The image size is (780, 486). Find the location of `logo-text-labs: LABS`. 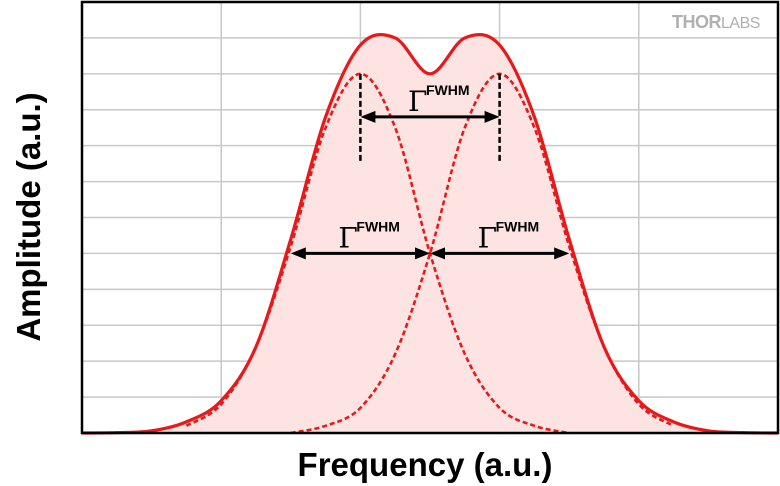

logo-text-labs: LABS is located at coordinates (740, 23).